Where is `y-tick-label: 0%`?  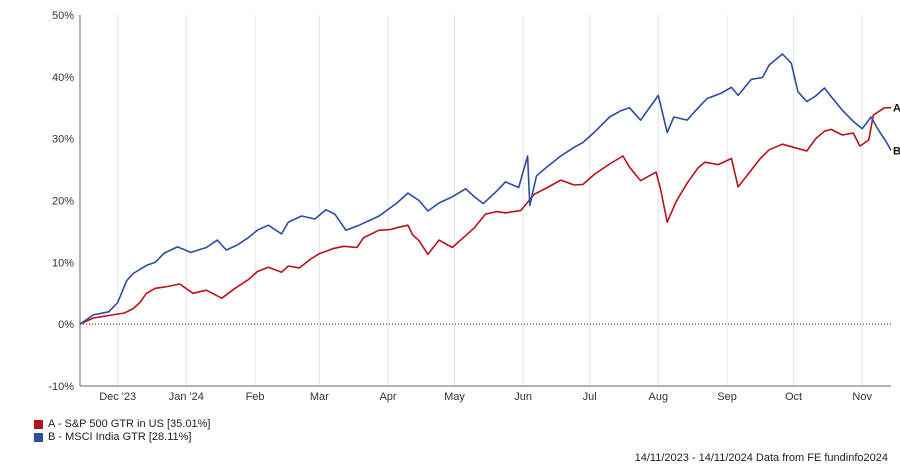
y-tick-label: 0% is located at coordinates (66, 325).